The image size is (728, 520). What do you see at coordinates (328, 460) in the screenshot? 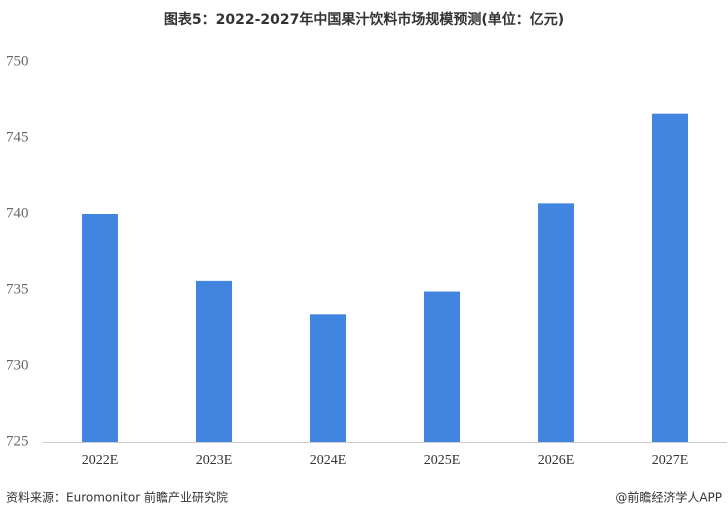
I see `x-tick-label: 2024E` at bounding box center [328, 460].